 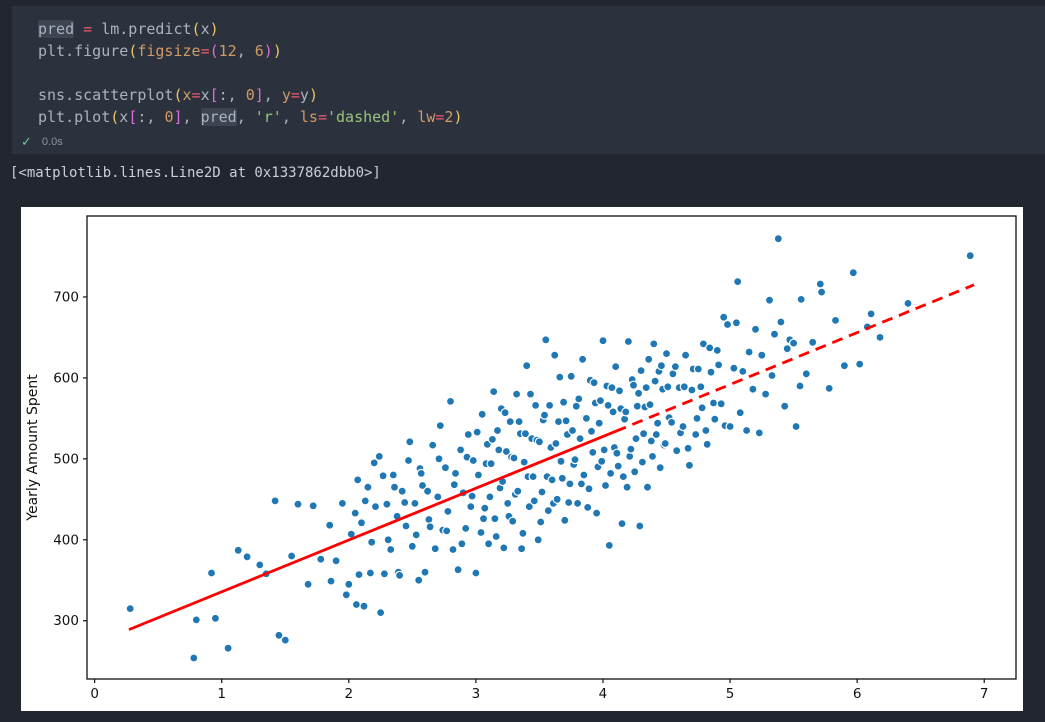 I want to click on x-tick-label: 0, so click(x=94, y=694).